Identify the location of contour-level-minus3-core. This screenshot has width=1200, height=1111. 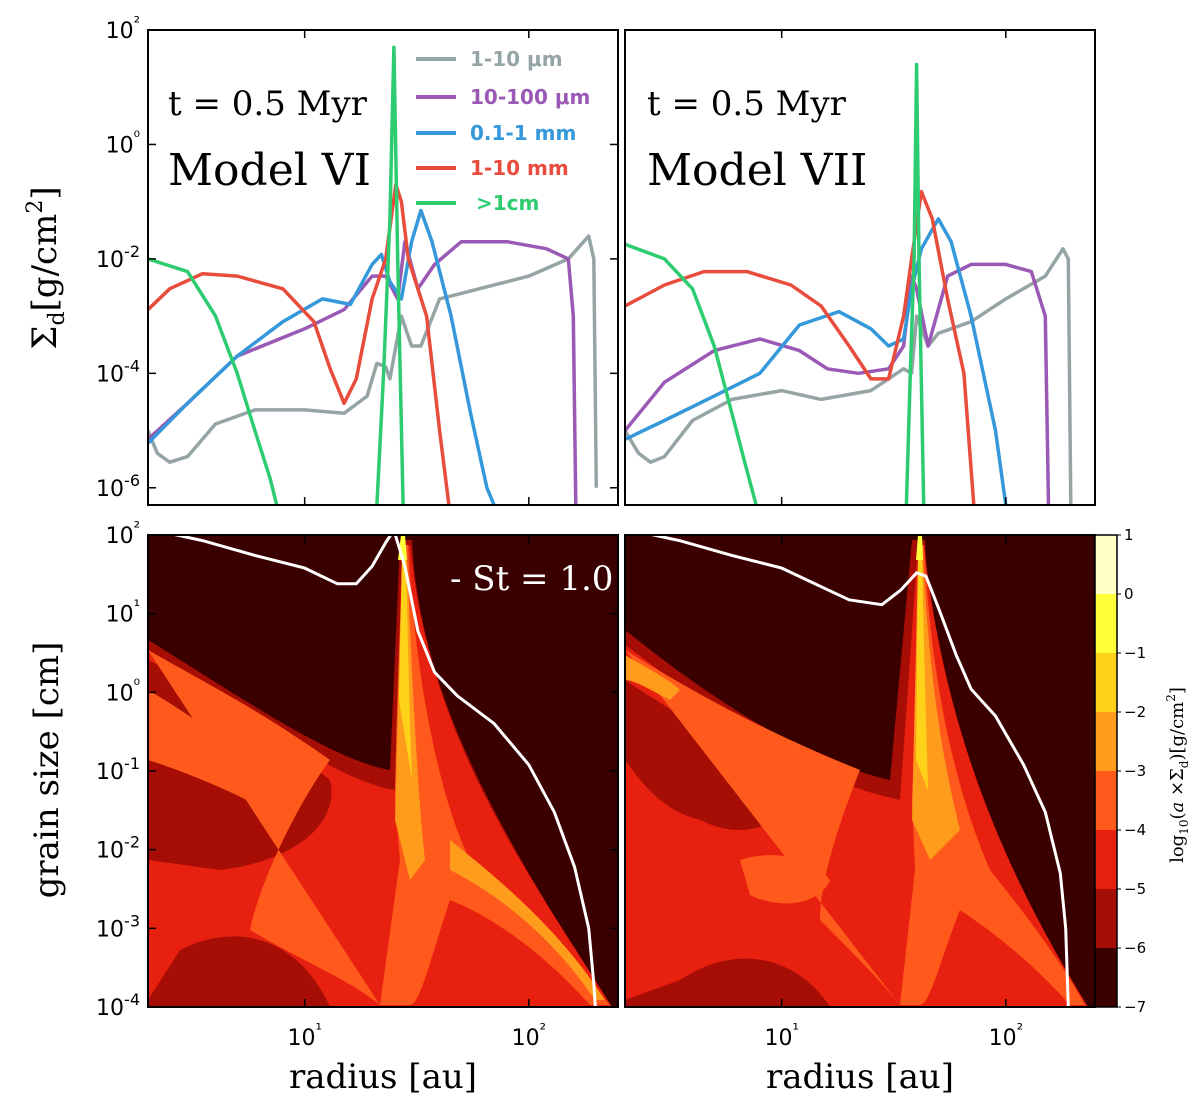
(936, 710).